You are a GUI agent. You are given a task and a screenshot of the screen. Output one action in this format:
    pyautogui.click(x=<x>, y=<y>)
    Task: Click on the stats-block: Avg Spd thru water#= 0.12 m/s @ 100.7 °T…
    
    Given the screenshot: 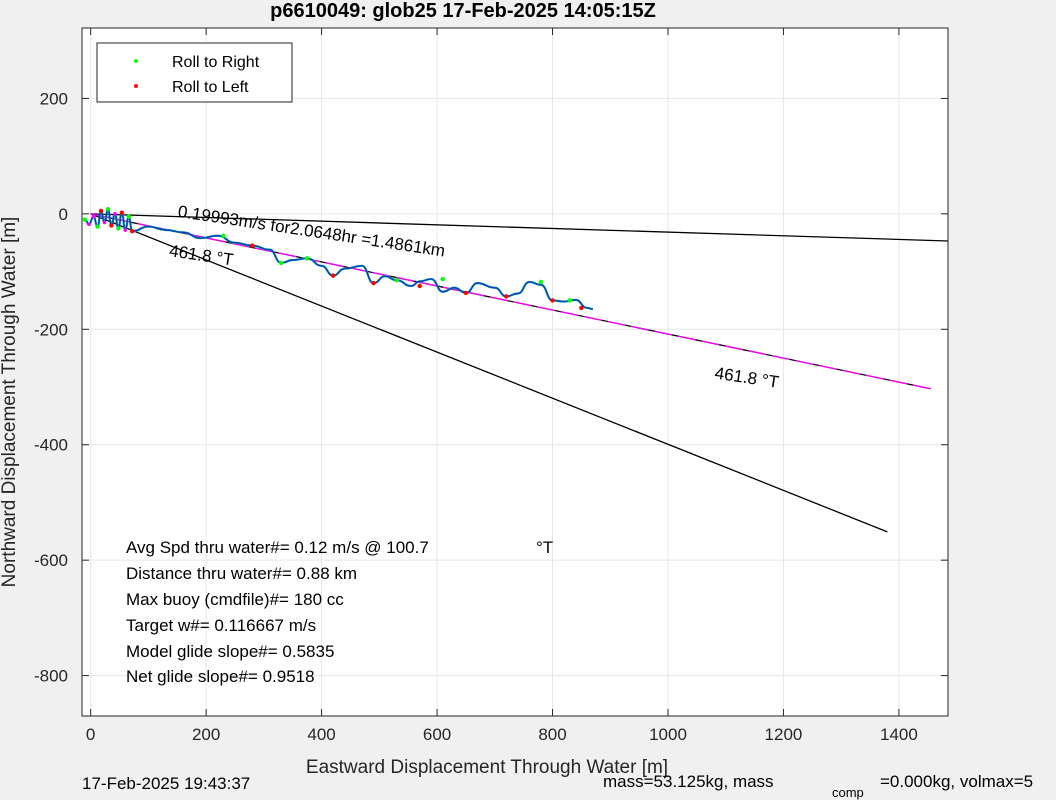 What is the action you would take?
    pyautogui.click(x=339, y=612)
    